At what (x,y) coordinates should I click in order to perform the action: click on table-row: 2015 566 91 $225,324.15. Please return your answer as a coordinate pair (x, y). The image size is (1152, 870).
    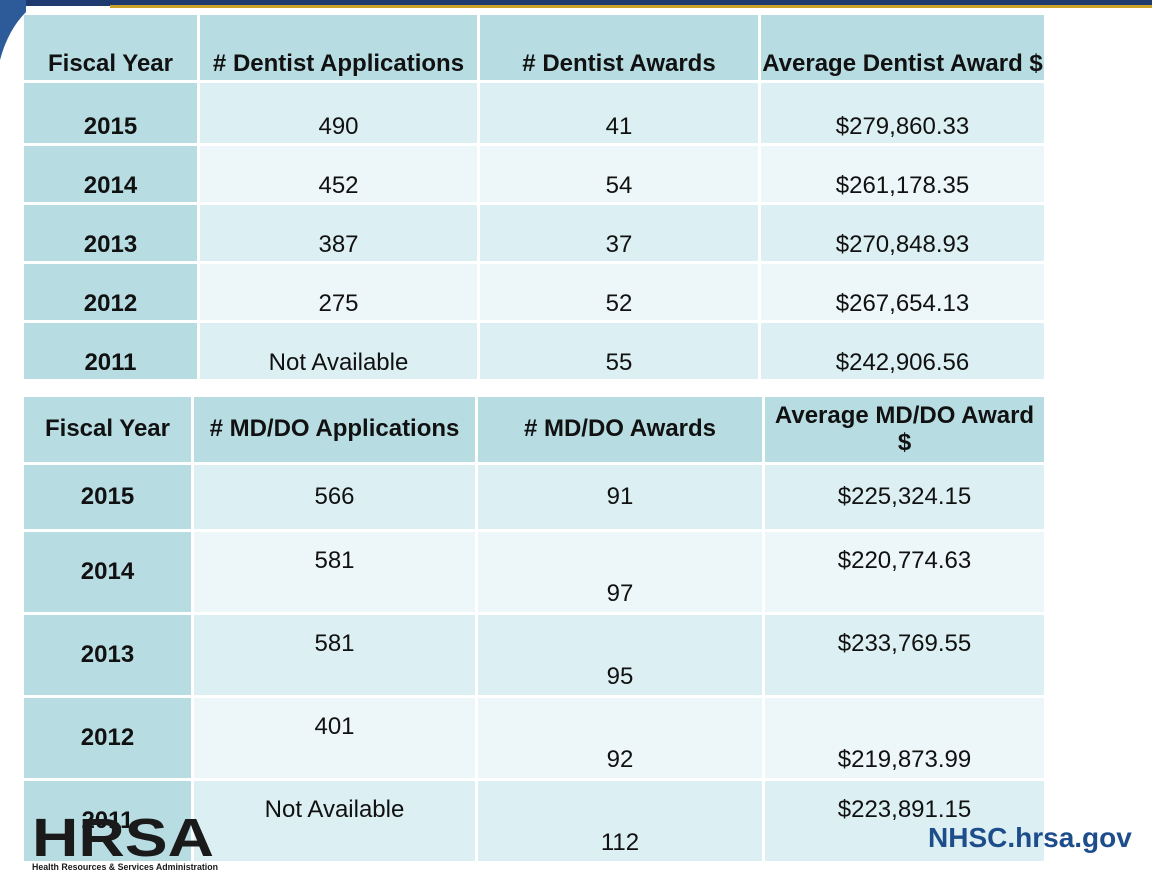
    Looking at the image, I should click on (534, 498).